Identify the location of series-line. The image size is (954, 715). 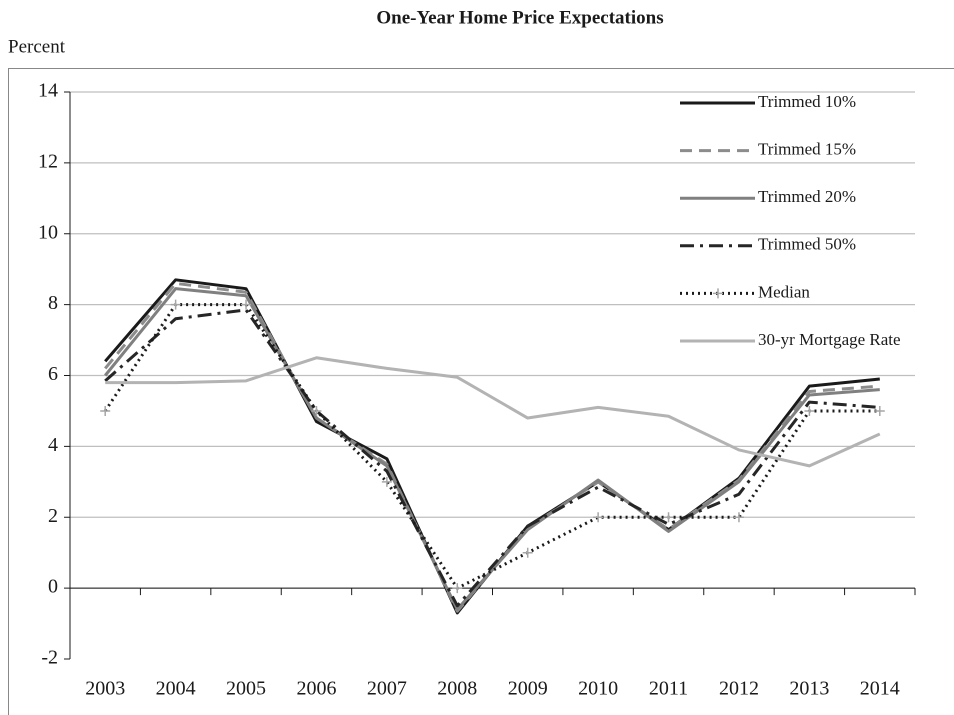
(493, 412).